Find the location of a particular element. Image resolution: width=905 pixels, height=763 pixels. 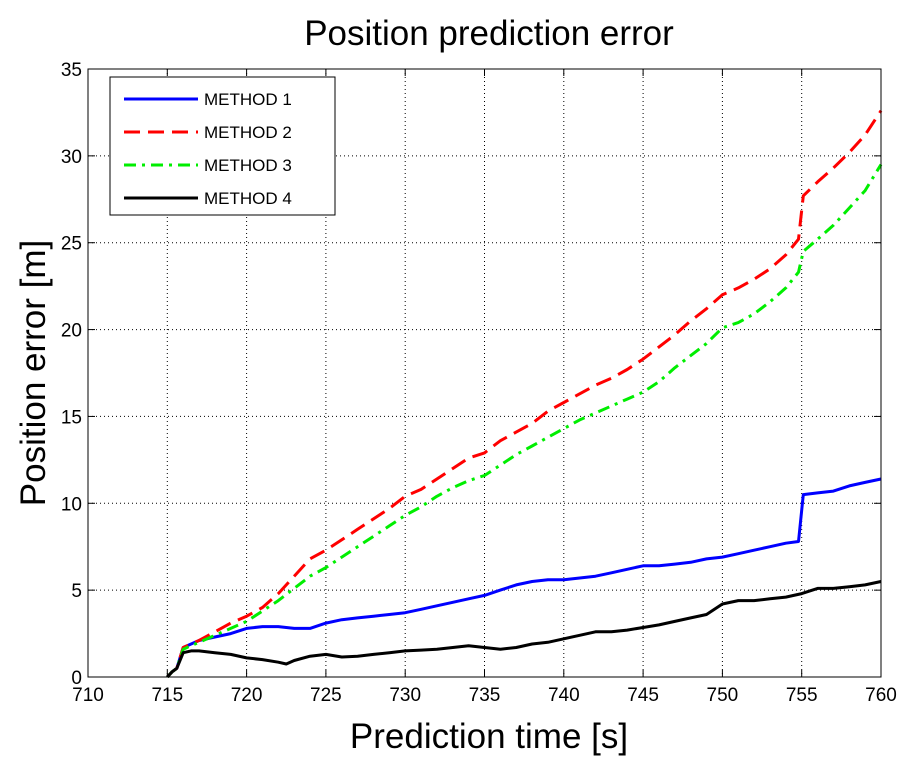

legend-label-method-4: METHOD 4 is located at coordinates (248, 198).